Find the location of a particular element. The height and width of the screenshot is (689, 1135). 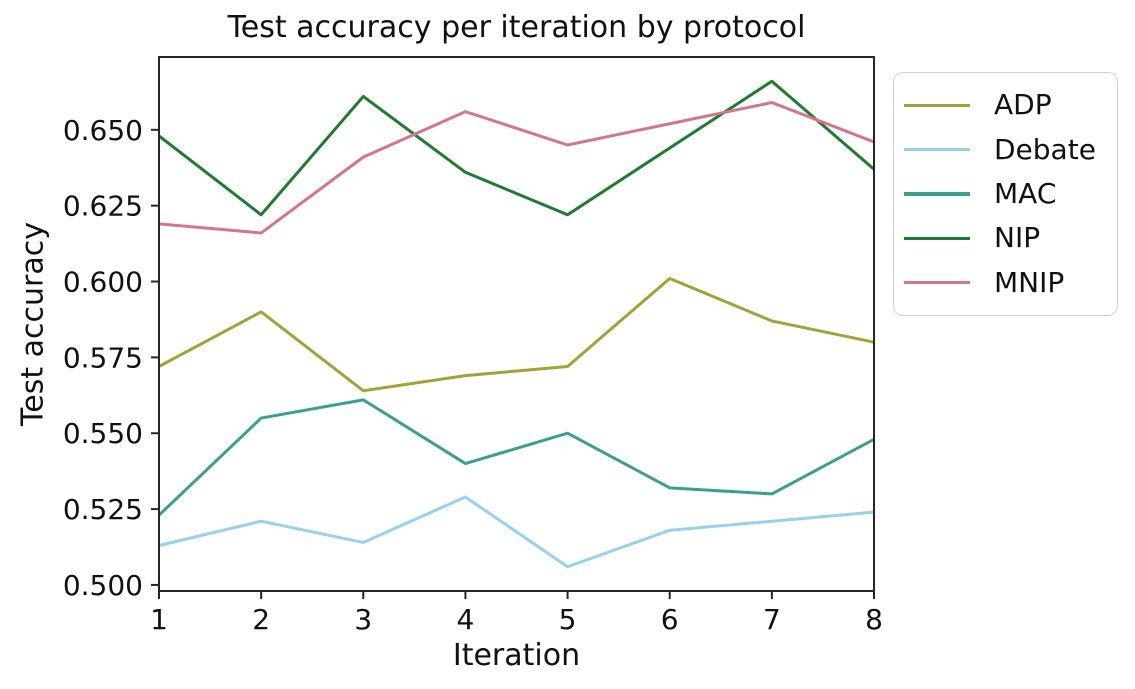

series-line-MAC is located at coordinates (516, 457).